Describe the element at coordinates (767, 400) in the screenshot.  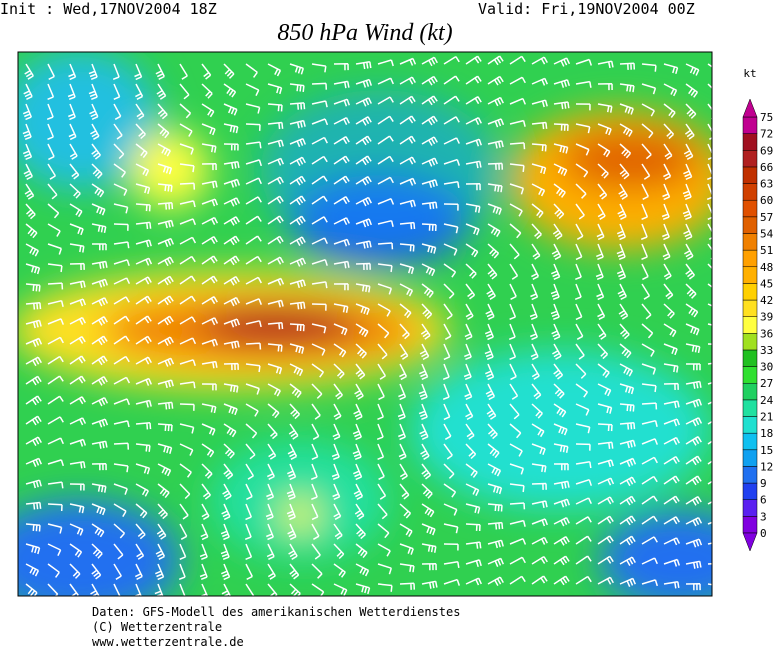
I see `colorbar-label: 24` at that location.